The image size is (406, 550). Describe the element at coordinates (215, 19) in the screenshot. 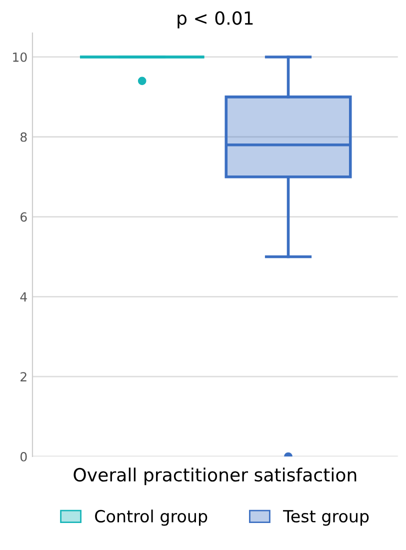

I see `chart-title: p < 0.01` at that location.